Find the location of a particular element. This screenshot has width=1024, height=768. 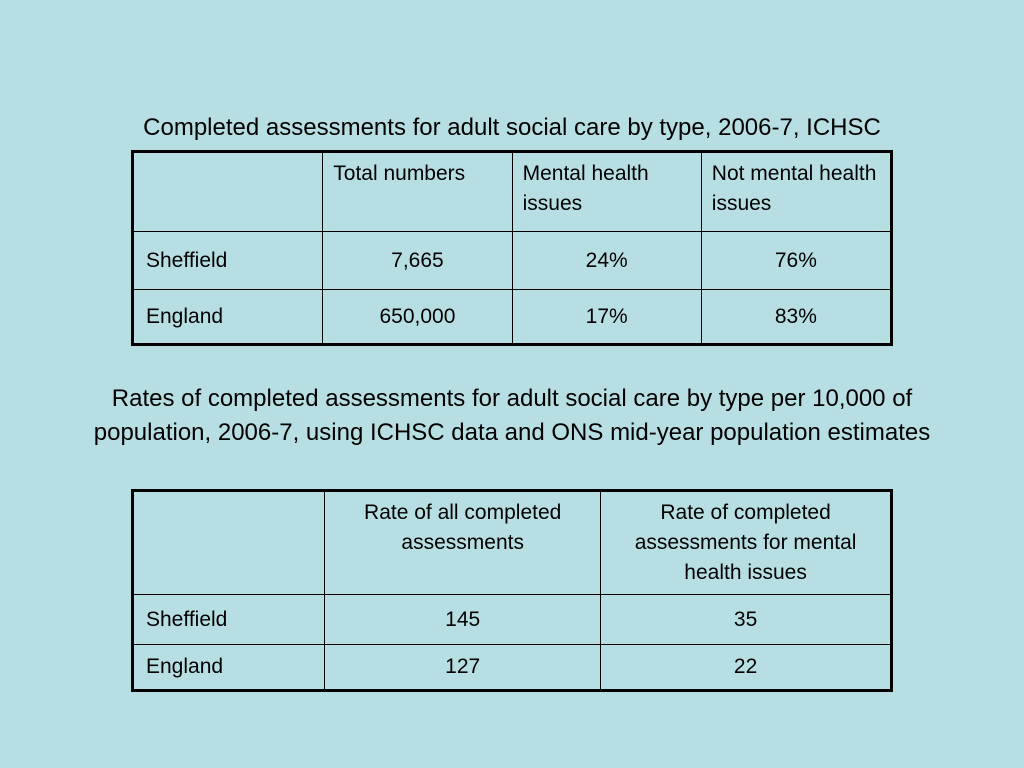

header-mental-health-issues: Mental health issues is located at coordinates (606, 191).